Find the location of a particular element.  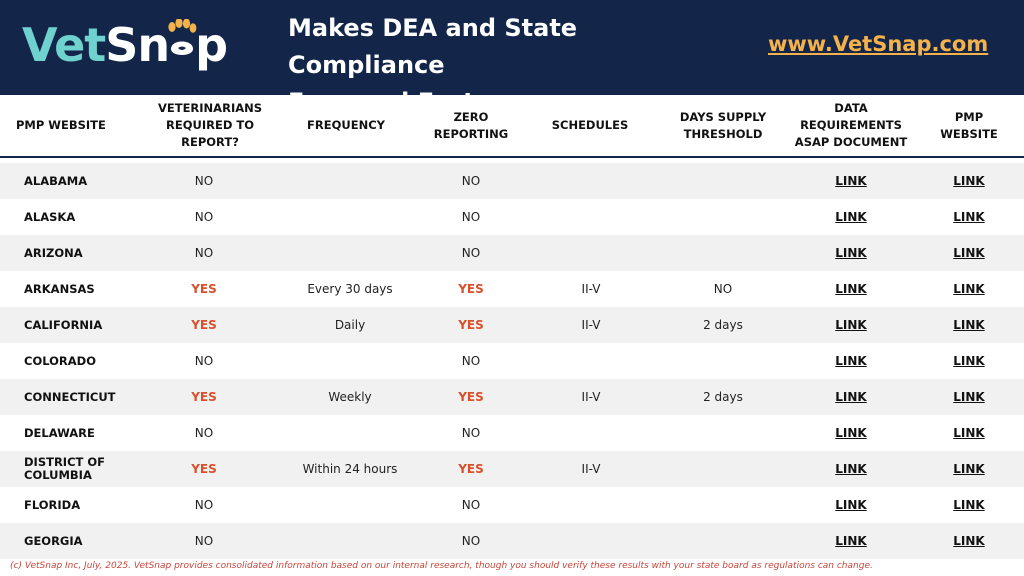

frequency-value: Weekly is located at coordinates (350, 397).